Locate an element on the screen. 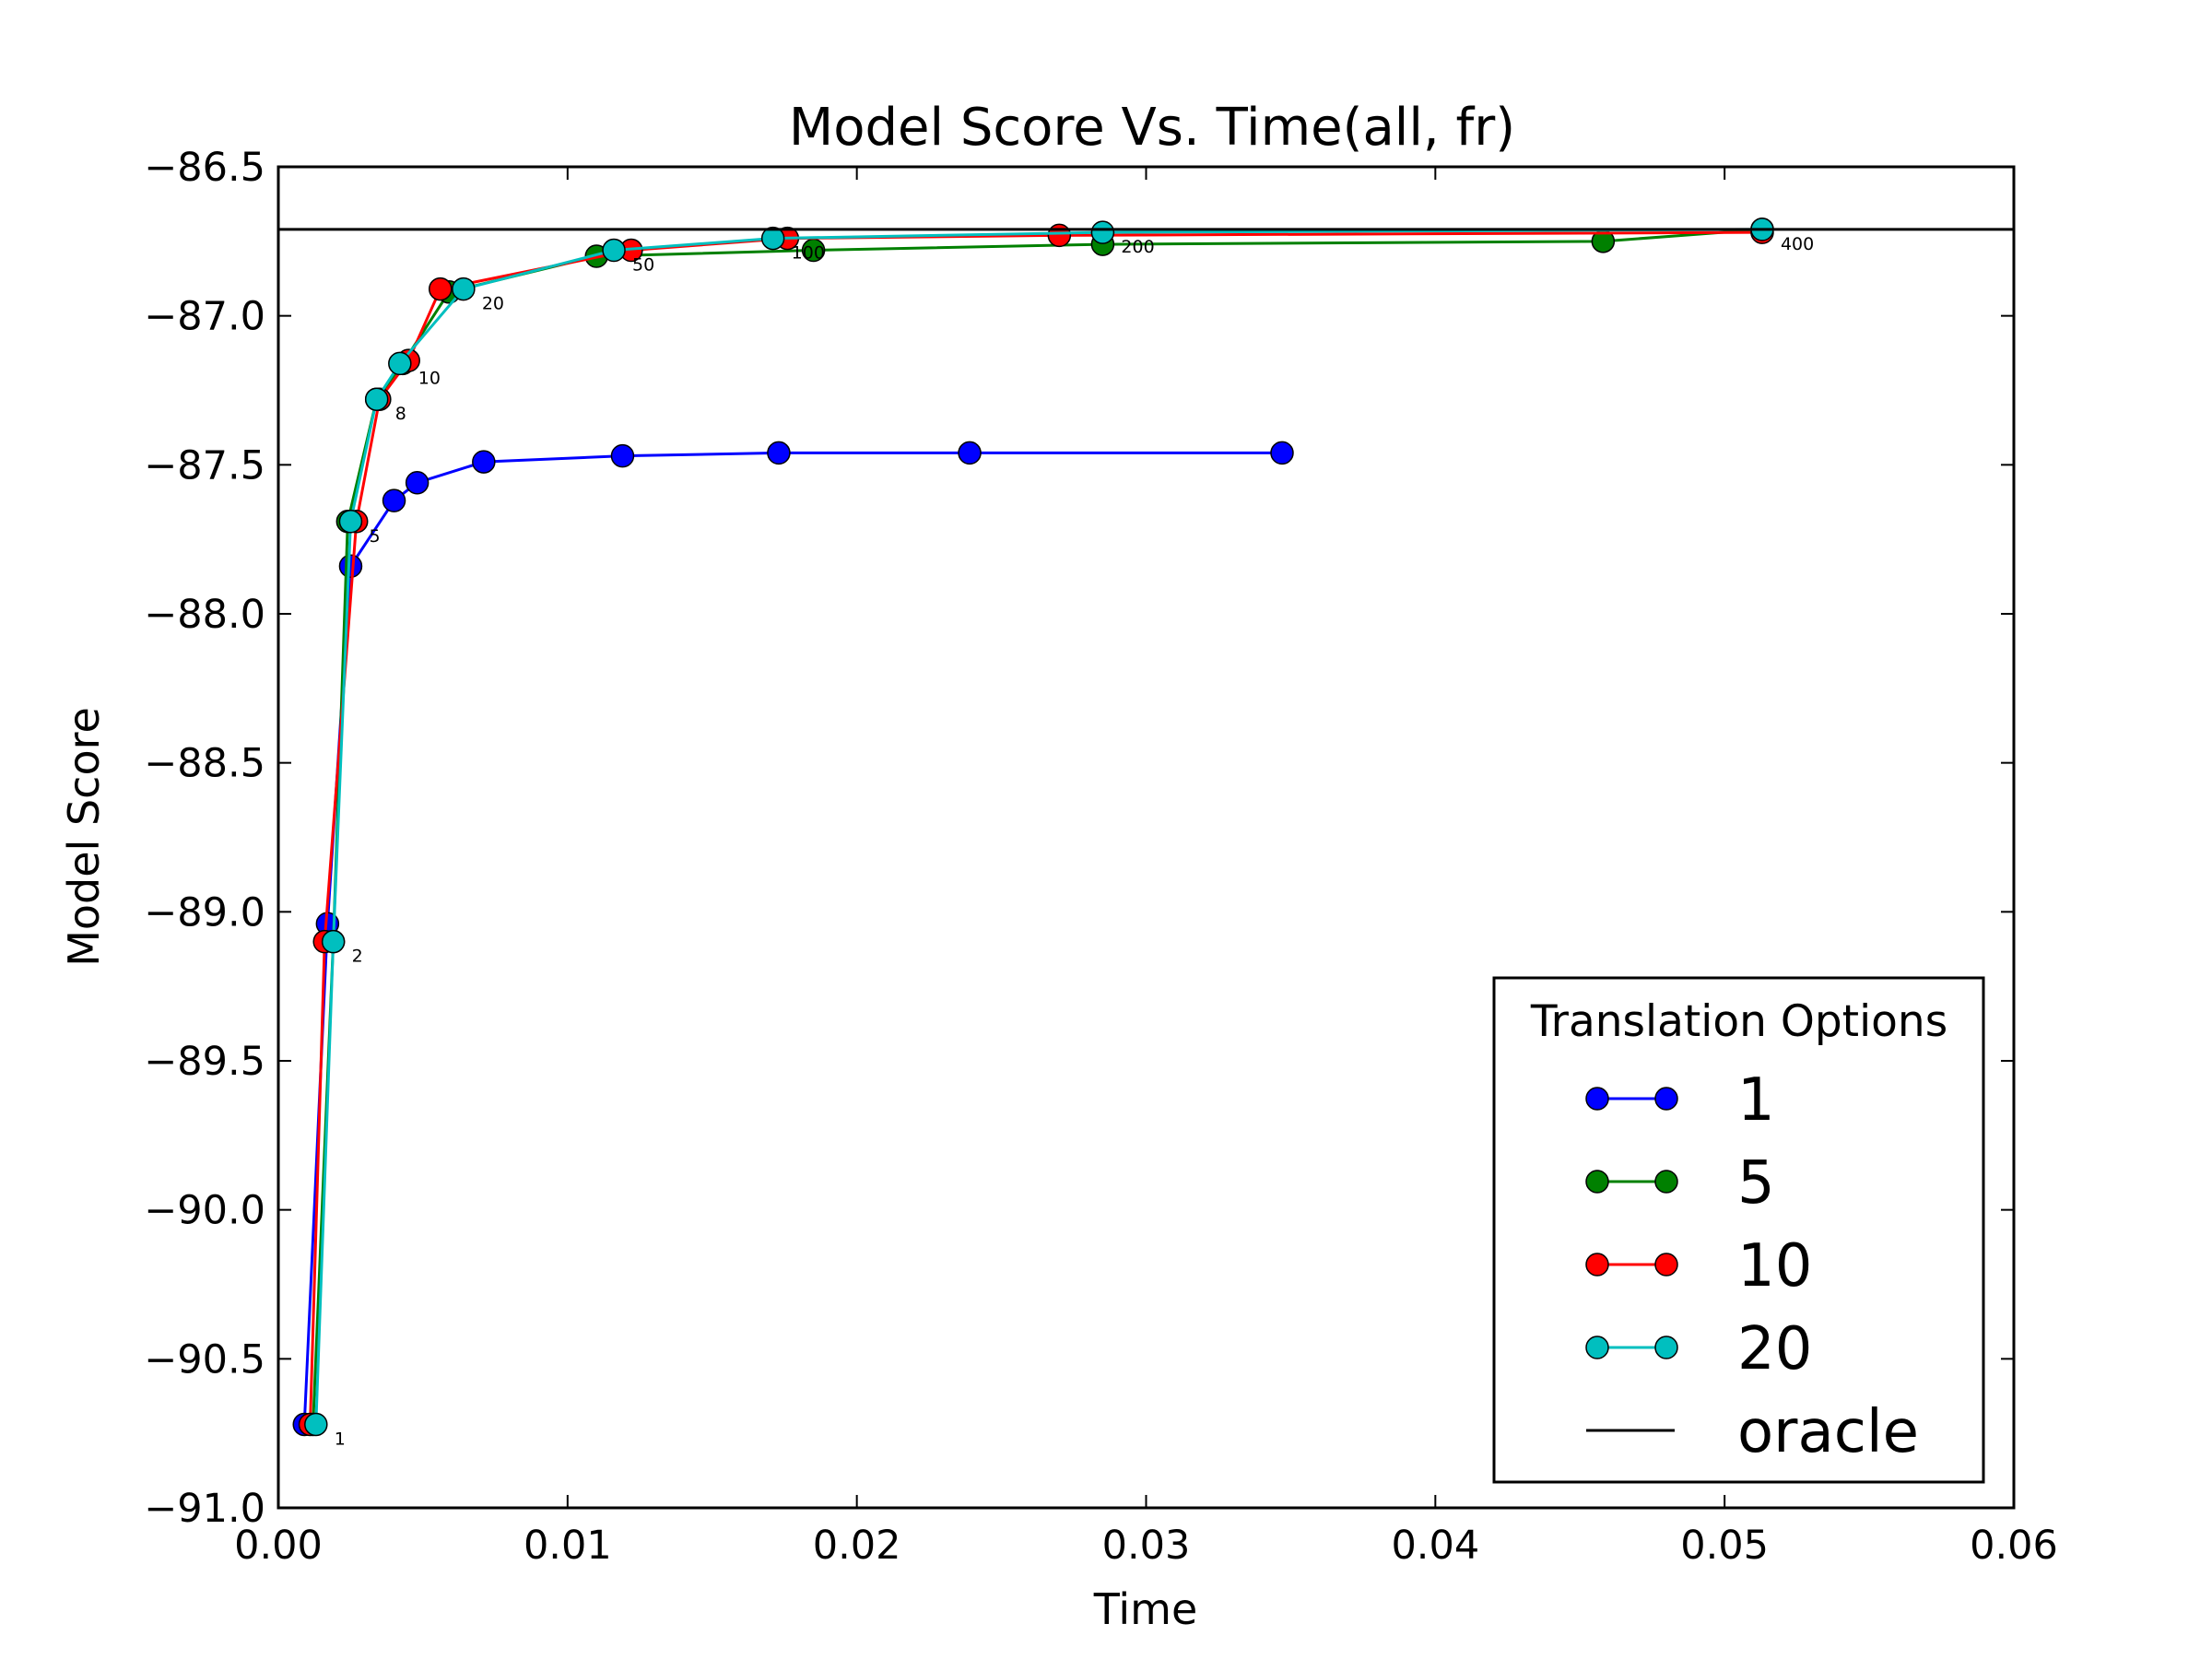  x-tick-label: 0.01 is located at coordinates (568, 1546).